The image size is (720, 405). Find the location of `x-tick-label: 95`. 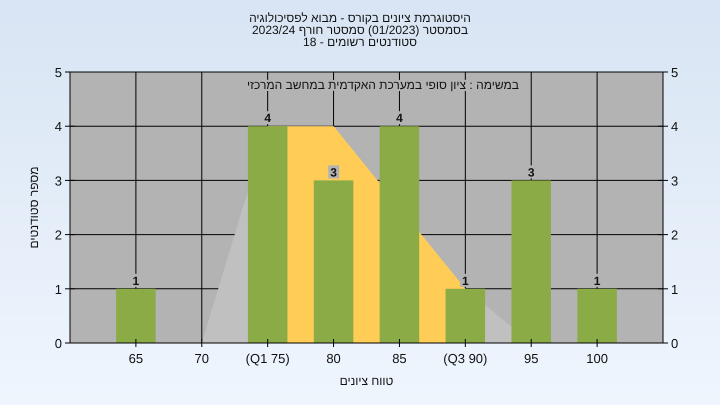

x-tick-label: 95 is located at coordinates (531, 358).